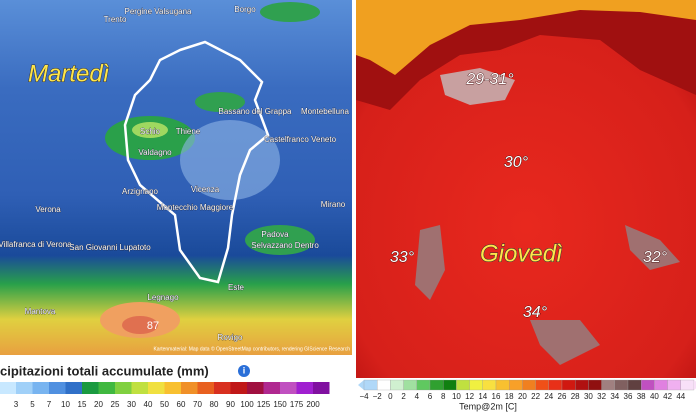  Describe the element at coordinates (245, 9) in the screenshot. I see `place-label: Borgo` at that location.